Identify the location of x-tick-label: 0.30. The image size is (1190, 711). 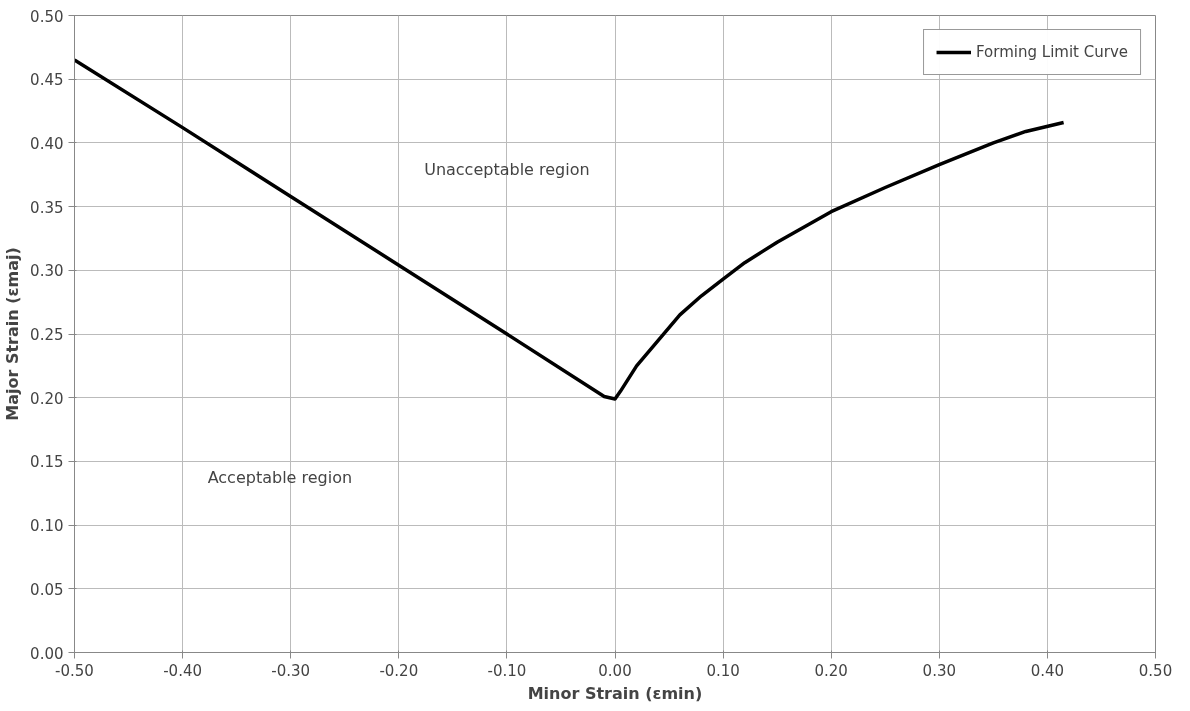
(939, 670).